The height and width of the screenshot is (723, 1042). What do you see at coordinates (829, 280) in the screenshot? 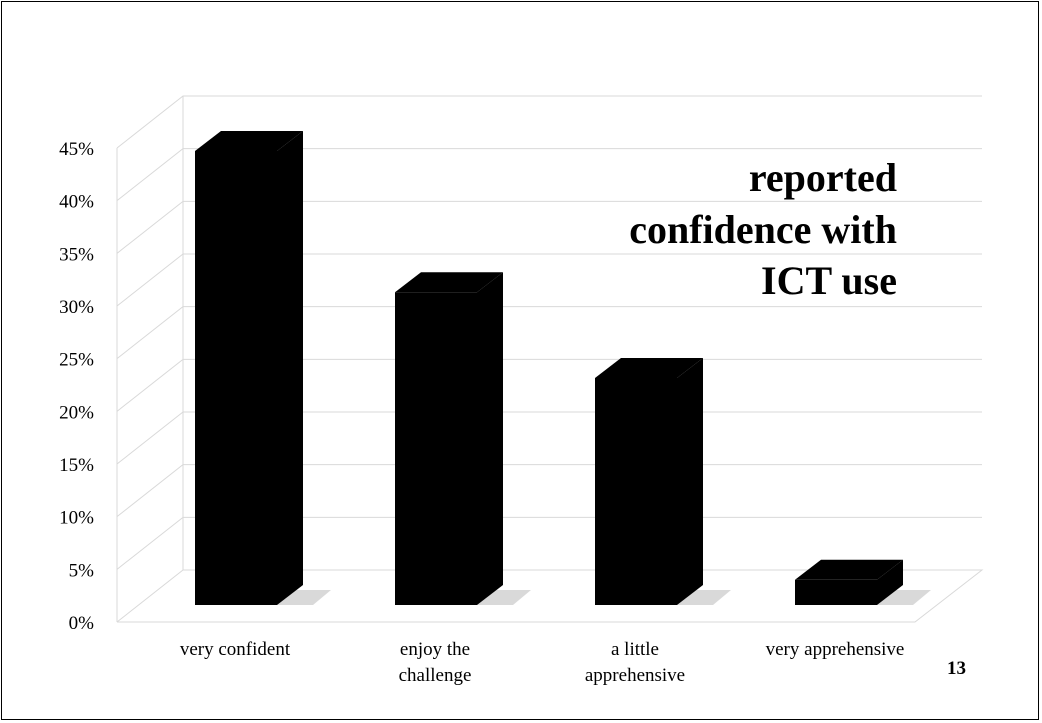
I see `chart-title-line-3: ICT use` at bounding box center [829, 280].